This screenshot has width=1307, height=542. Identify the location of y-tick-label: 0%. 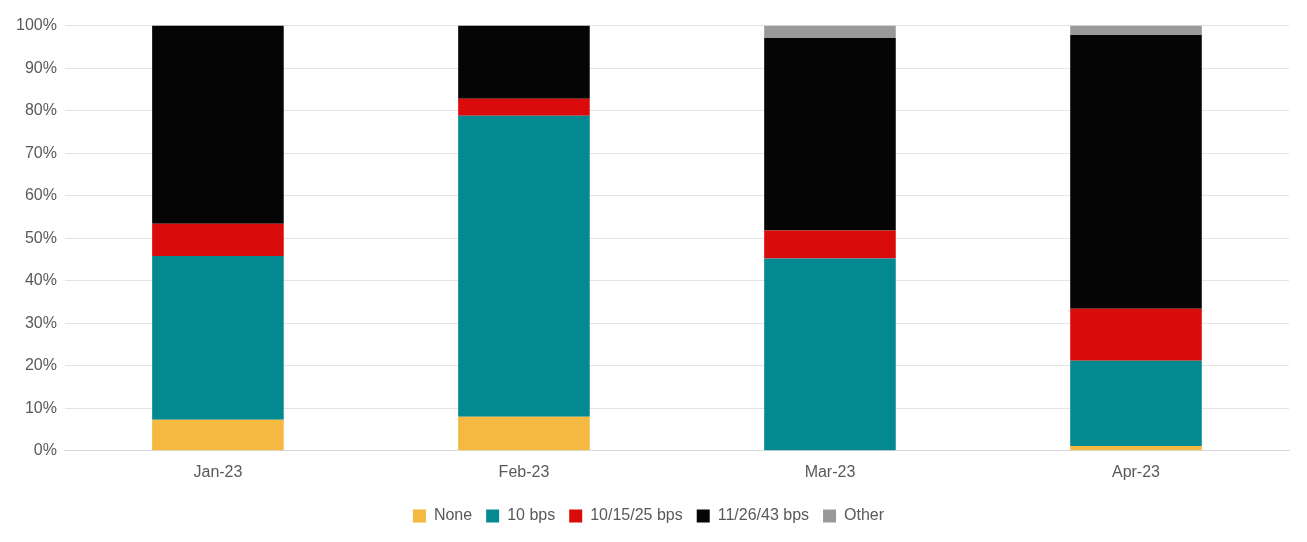
(45, 450).